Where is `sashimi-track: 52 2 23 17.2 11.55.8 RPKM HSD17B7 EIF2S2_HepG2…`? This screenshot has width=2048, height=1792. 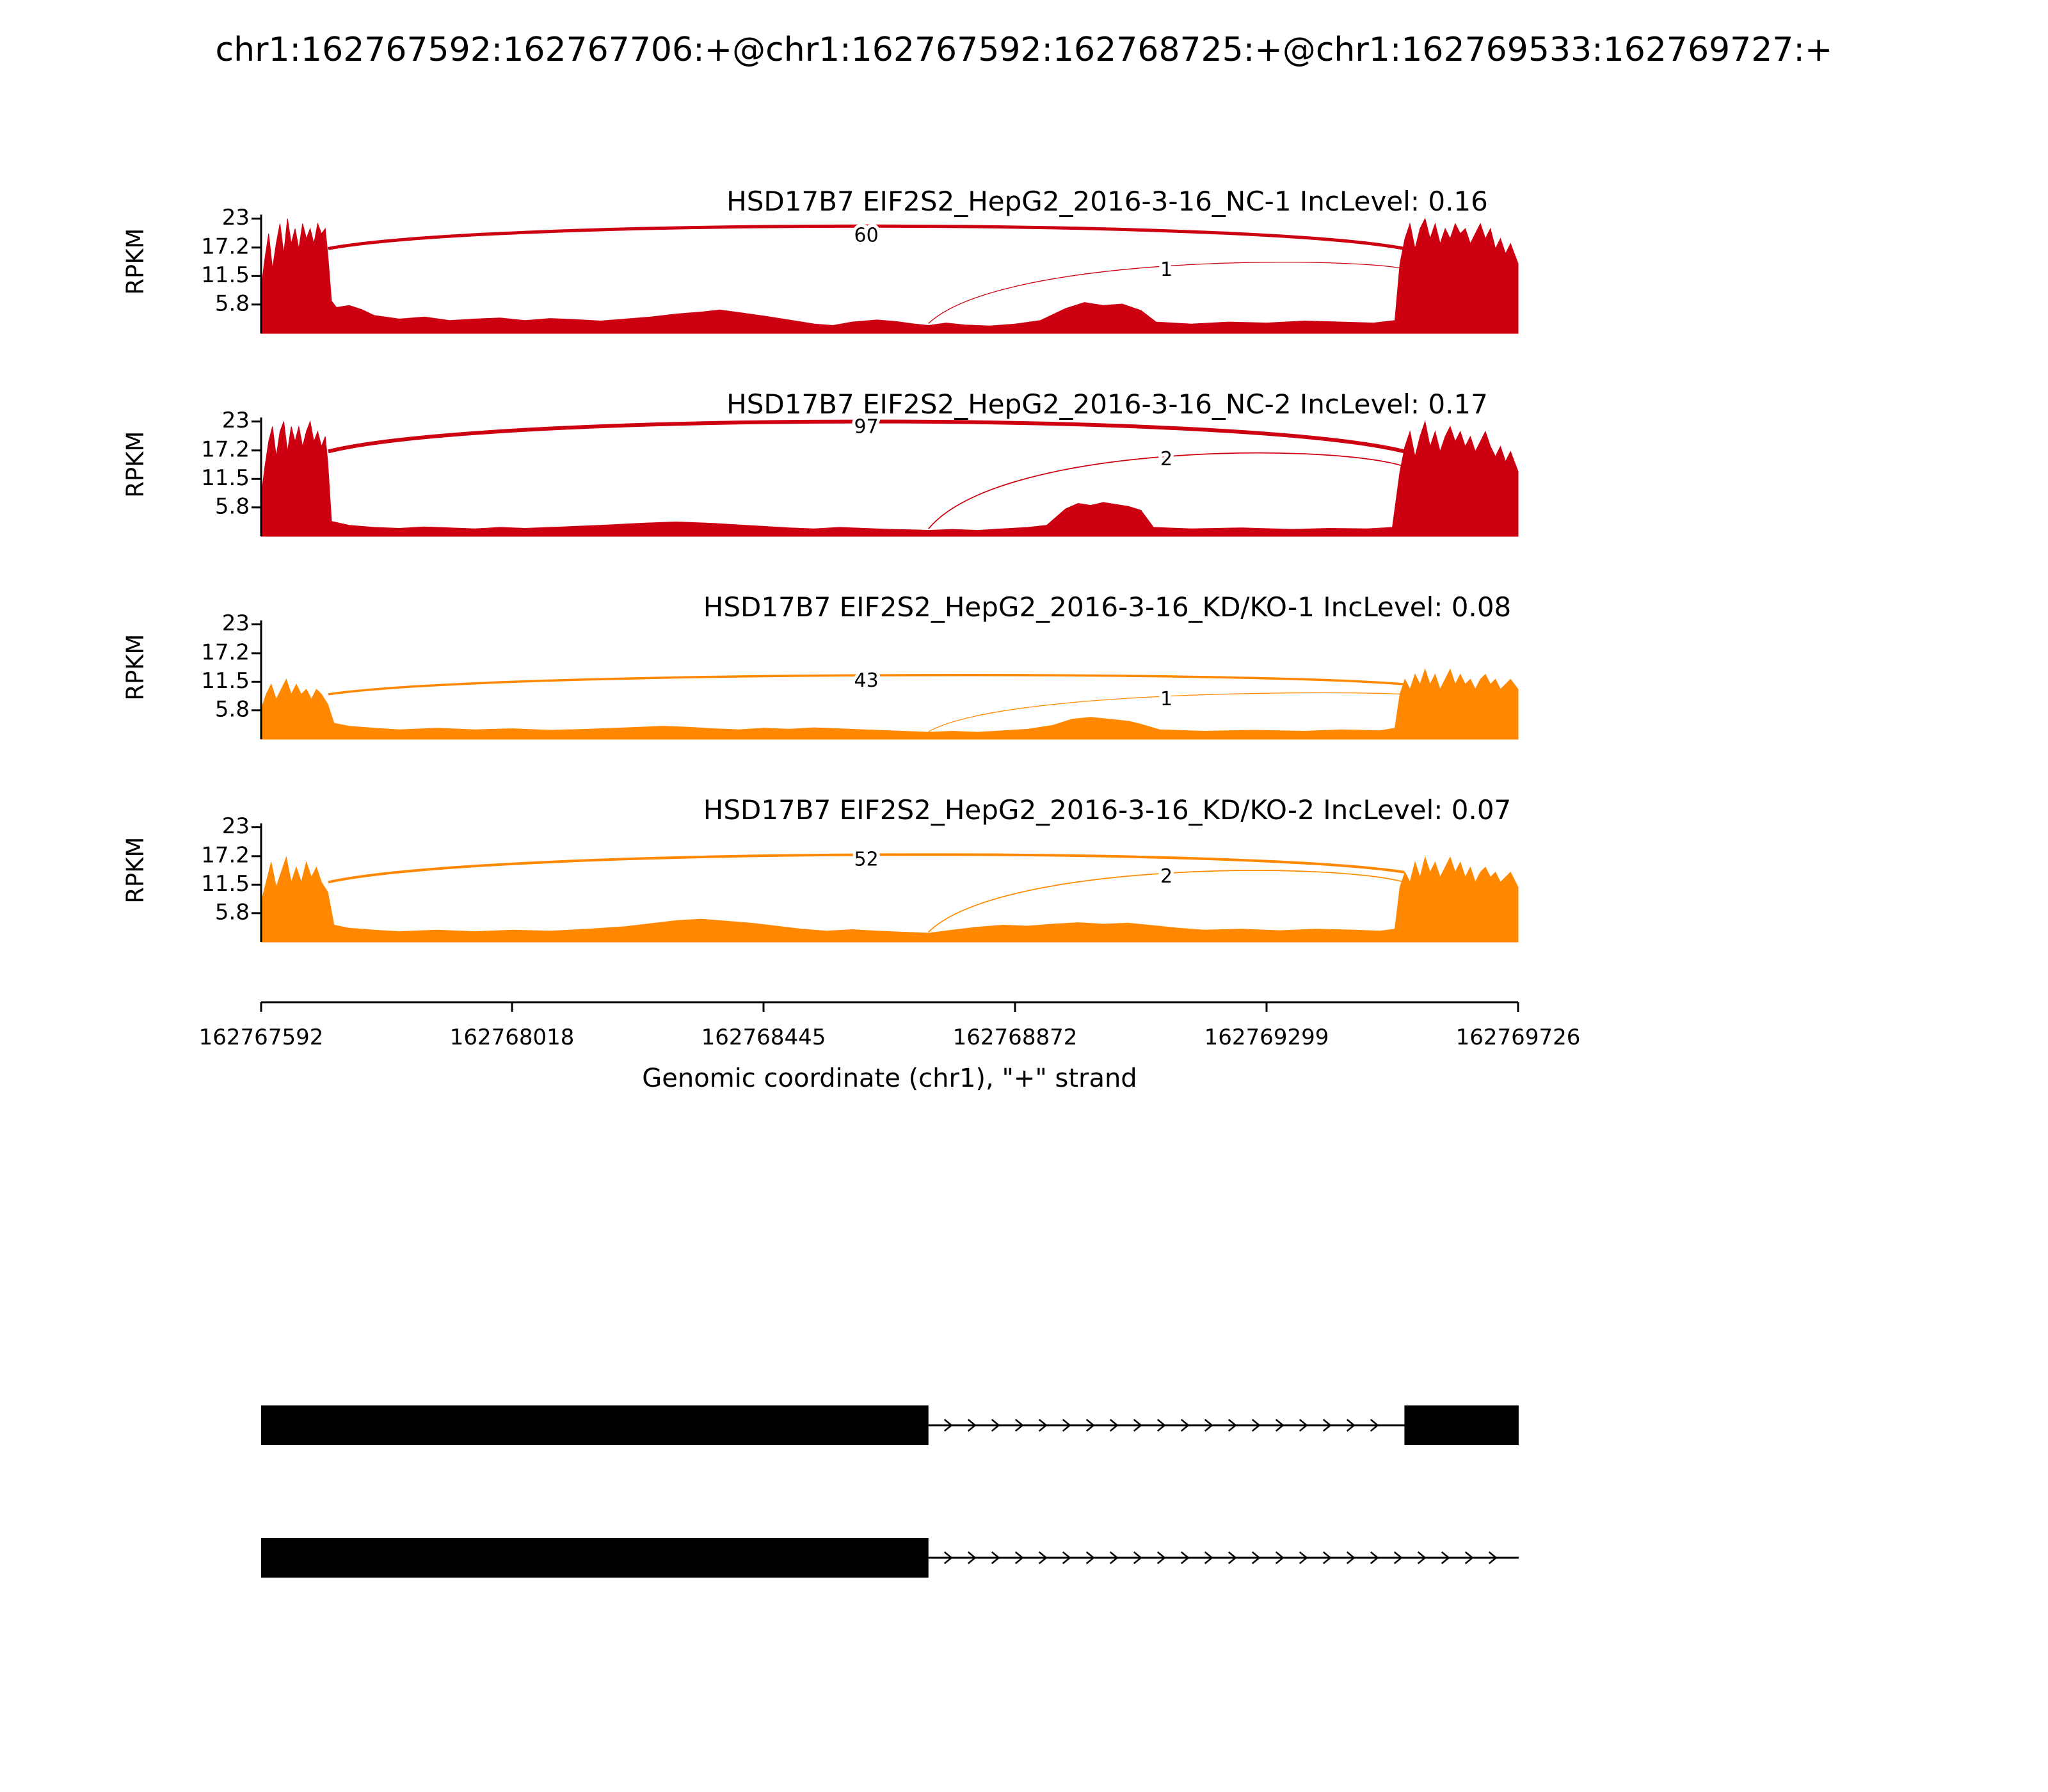
sashimi-track: 52 2 23 17.2 11.55.8 RPKM HSD17B7 EIF2S2_HepG2… is located at coordinates (820, 868).